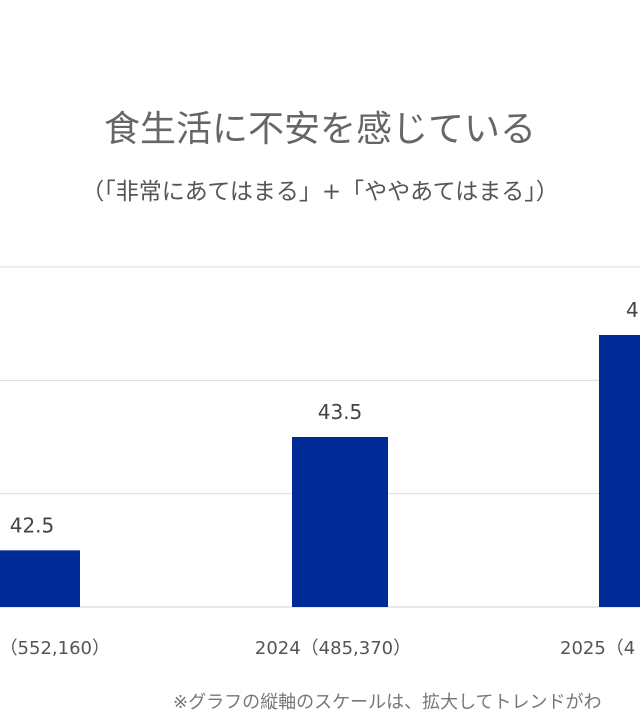 Image resolution: width=640 pixels, height=720 pixels. I want to click on category-label: 2025（4, so click(597, 648).